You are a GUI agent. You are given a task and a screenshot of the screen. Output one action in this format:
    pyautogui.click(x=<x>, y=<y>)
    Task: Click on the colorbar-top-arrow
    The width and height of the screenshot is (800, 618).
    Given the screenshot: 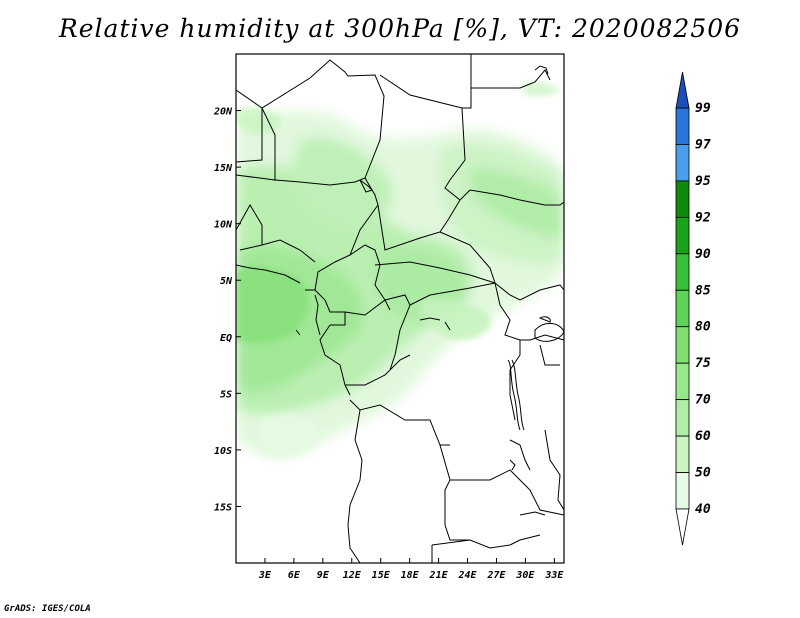 What is the action you would take?
    pyautogui.click(x=682, y=90)
    